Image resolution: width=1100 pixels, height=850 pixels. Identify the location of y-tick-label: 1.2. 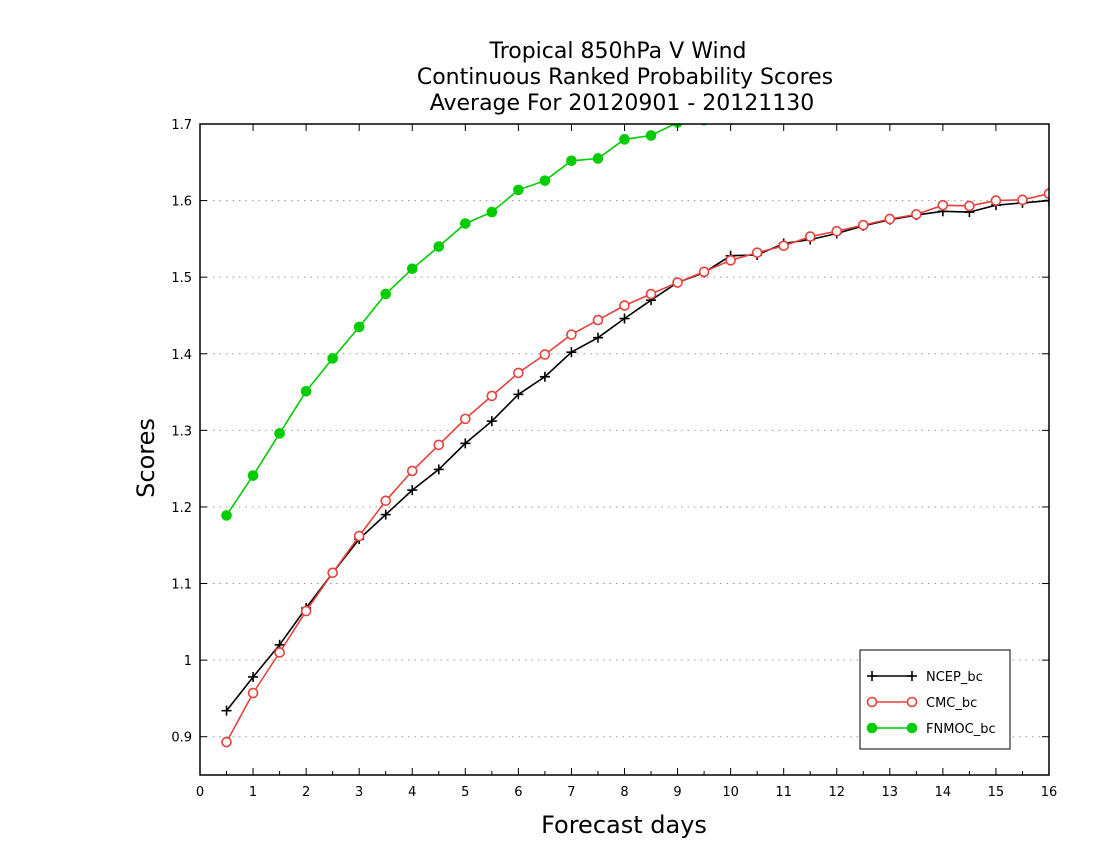
(181, 508).